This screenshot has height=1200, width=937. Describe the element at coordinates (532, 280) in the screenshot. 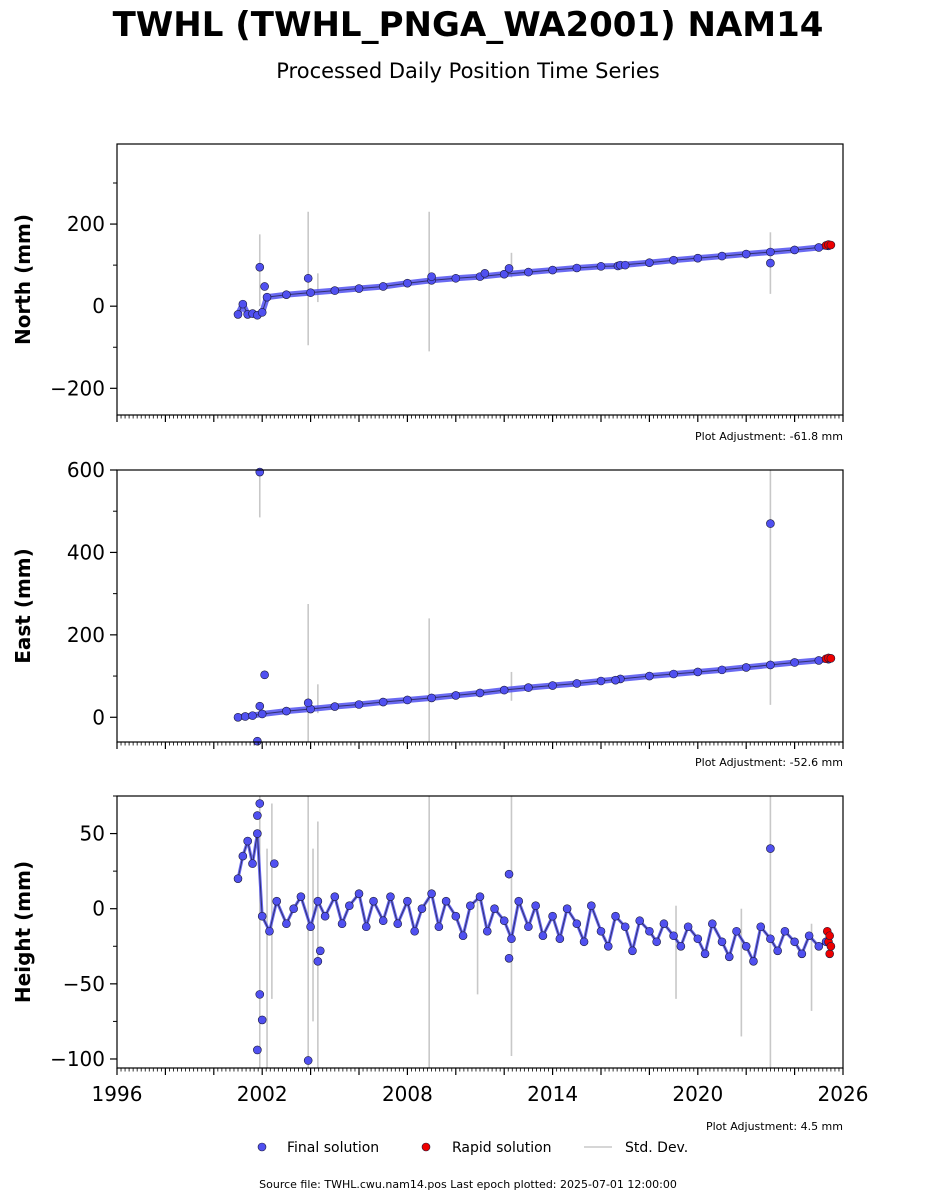

I see `north-final-band` at that location.